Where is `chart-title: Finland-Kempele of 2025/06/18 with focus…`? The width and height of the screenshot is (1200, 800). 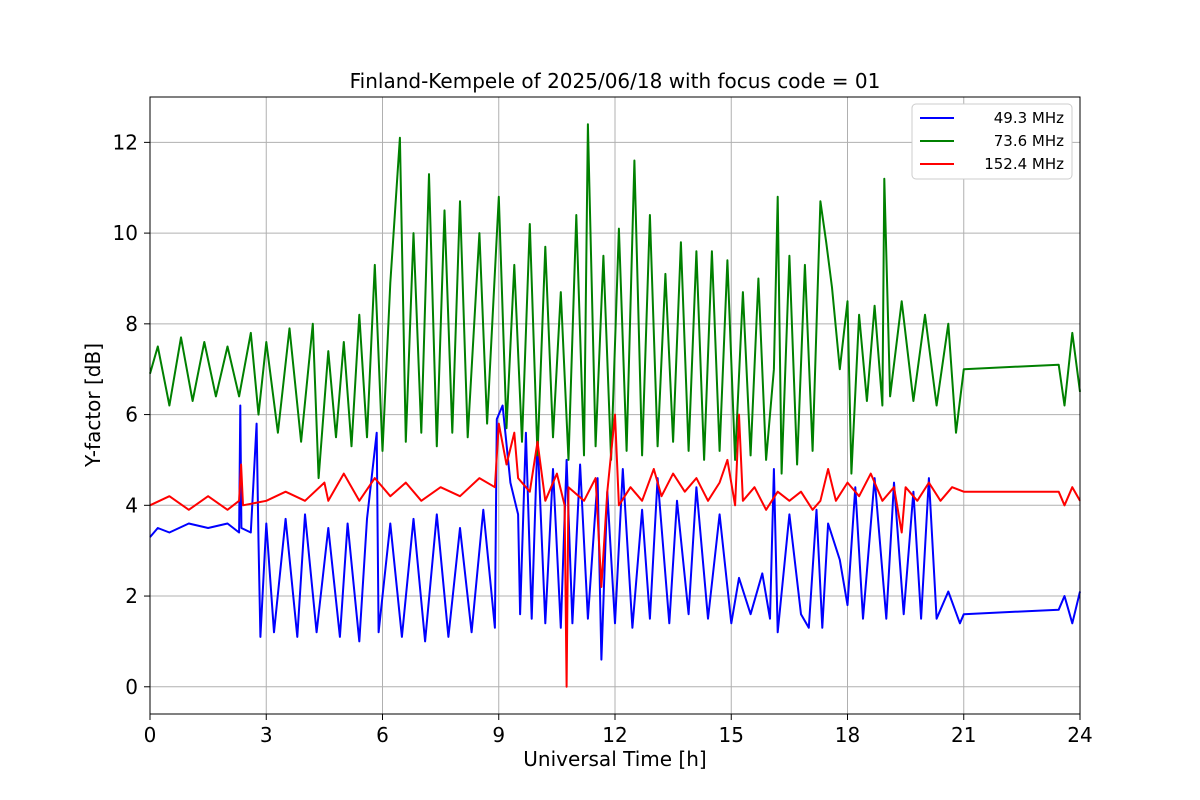 chart-title: Finland-Kempele of 2025/06/18 with focus… is located at coordinates (615, 81).